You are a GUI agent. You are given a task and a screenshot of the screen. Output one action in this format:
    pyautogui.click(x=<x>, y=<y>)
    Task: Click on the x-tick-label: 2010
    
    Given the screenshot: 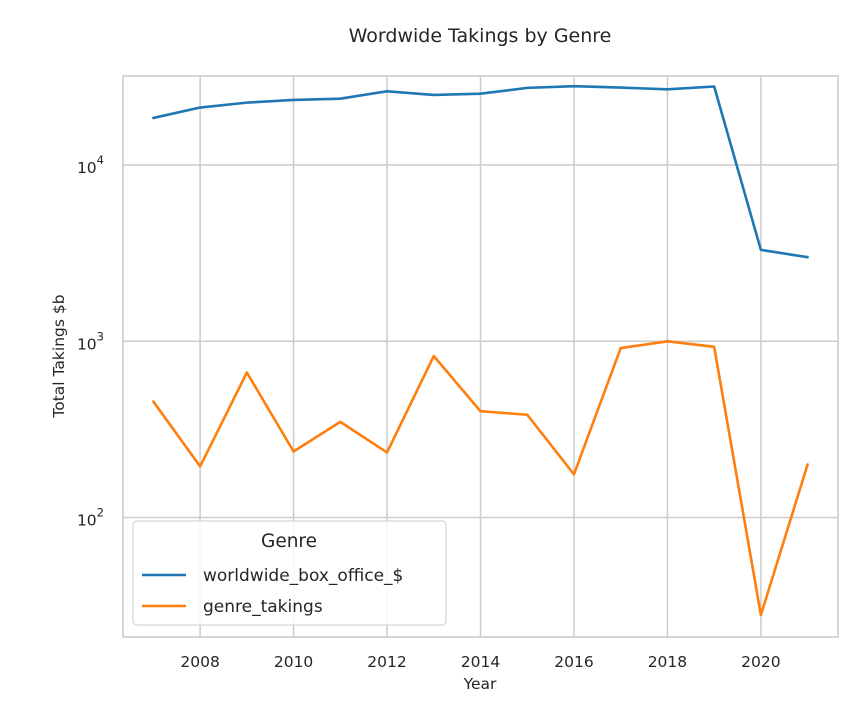 What is the action you would take?
    pyautogui.click(x=293, y=662)
    